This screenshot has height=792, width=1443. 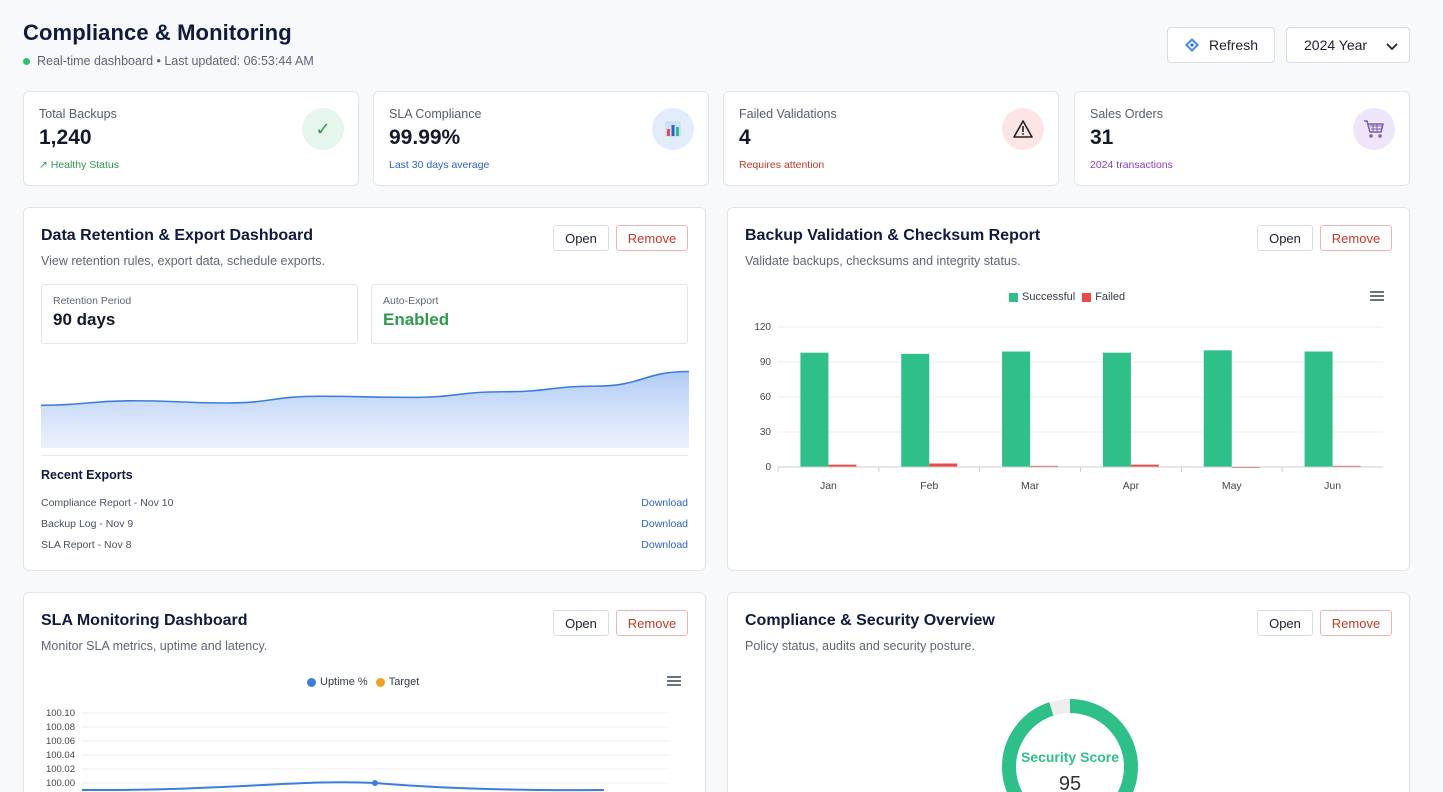 What do you see at coordinates (344, 682) in the screenshot?
I see `legend-label-uptime: Uptime %` at bounding box center [344, 682].